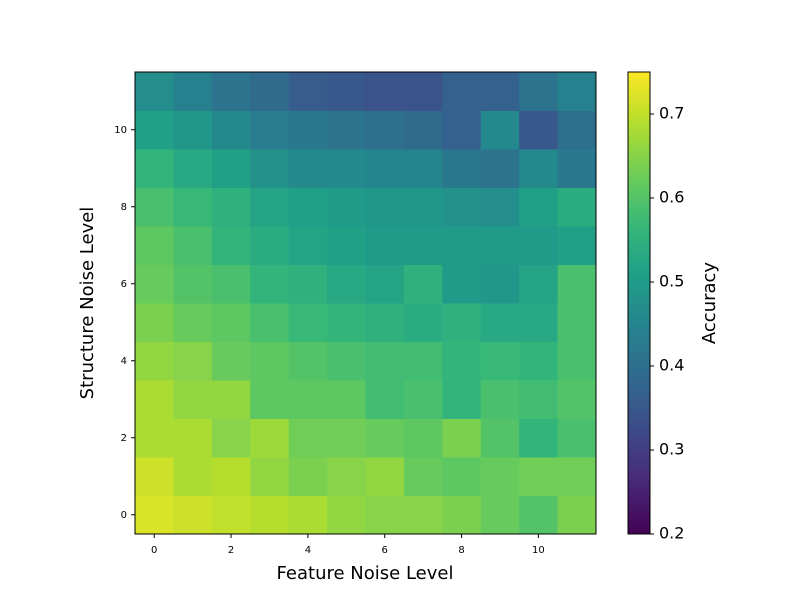 Image resolution: width=800 pixels, height=600 pixels. Describe the element at coordinates (87, 303) in the screenshot. I see `y-axis-label: Structure Noise Level` at that location.